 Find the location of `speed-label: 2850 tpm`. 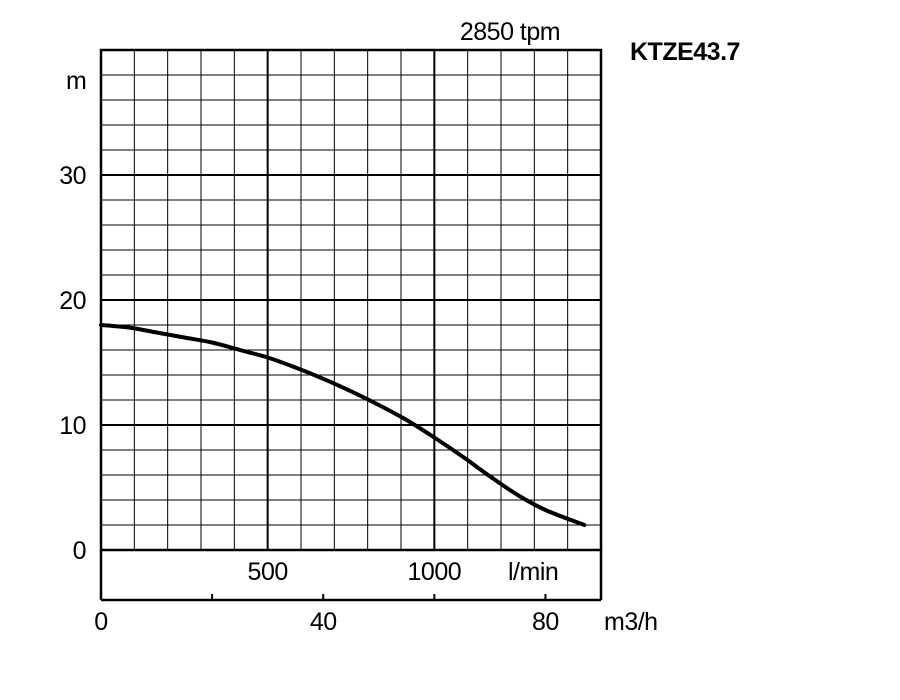

speed-label: 2850 tpm is located at coordinates (510, 32).